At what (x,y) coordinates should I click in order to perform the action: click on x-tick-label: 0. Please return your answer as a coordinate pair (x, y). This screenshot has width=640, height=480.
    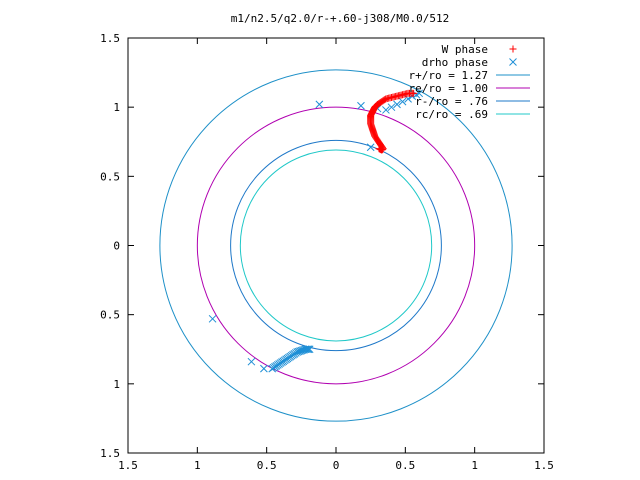
    Looking at the image, I should click on (336, 465).